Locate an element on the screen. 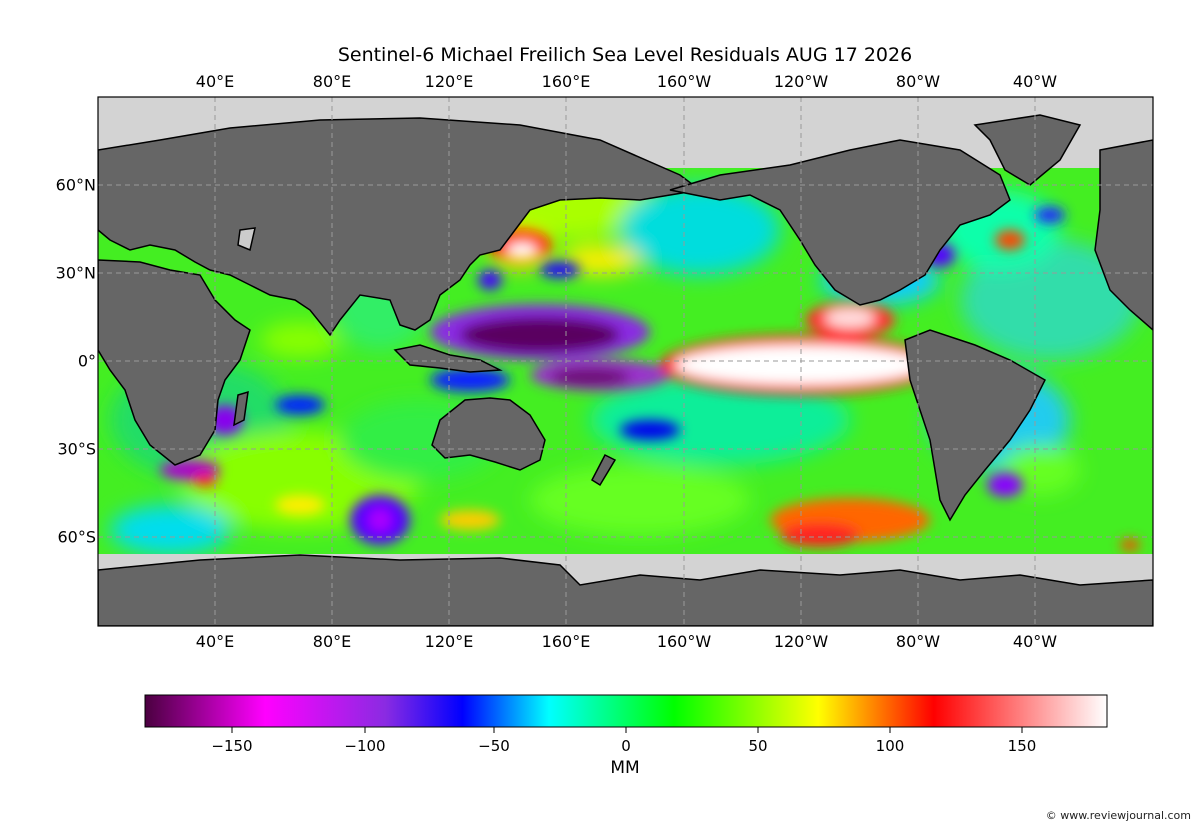 The height and width of the screenshot is (827, 1200). lat-tick: 60°S is located at coordinates (76, 537).